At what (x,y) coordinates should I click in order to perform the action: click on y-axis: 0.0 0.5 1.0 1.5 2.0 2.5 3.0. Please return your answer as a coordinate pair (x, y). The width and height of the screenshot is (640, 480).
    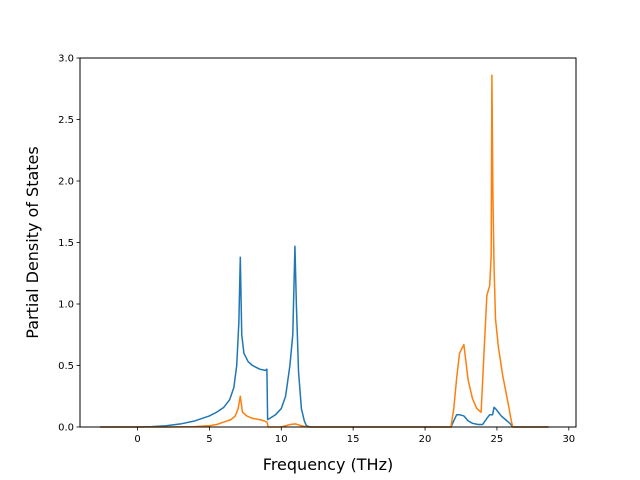
    Looking at the image, I should click on (69, 244).